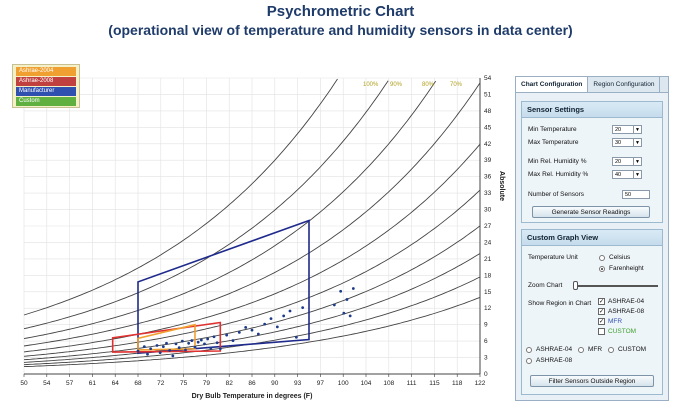 This screenshot has width=681, height=405. Describe the element at coordinates (601, 331) in the screenshot. I see `custom-checkbox` at that location.